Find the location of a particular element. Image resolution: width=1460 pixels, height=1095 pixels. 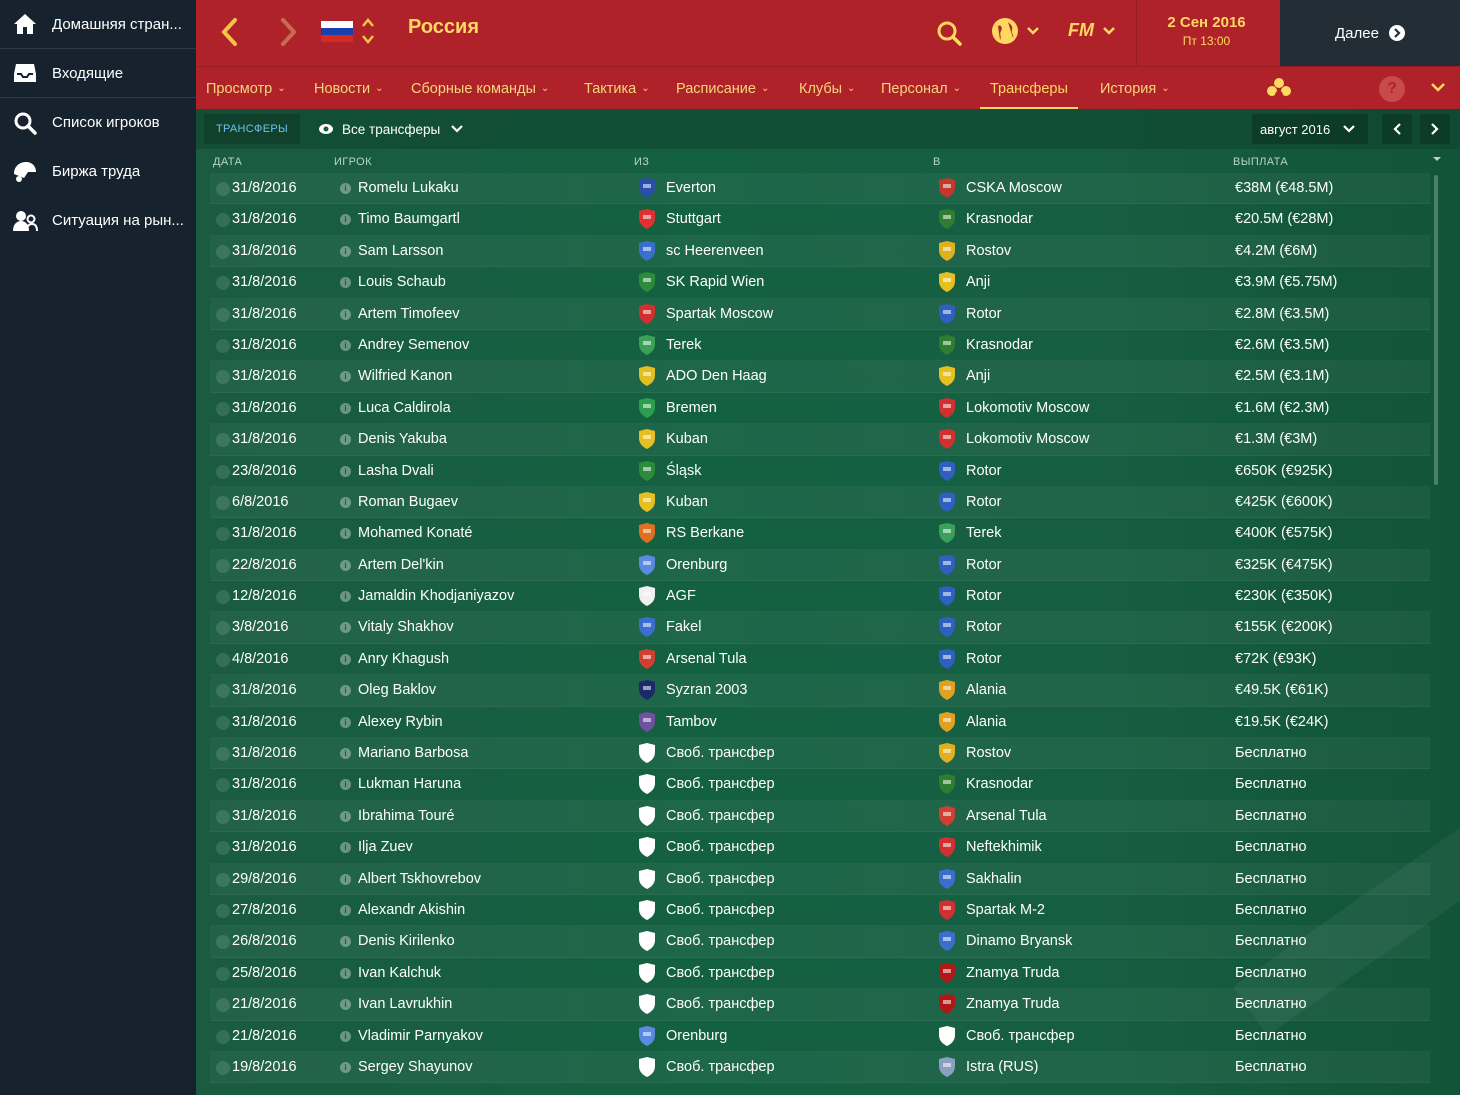

search-button is located at coordinates (949, 35).